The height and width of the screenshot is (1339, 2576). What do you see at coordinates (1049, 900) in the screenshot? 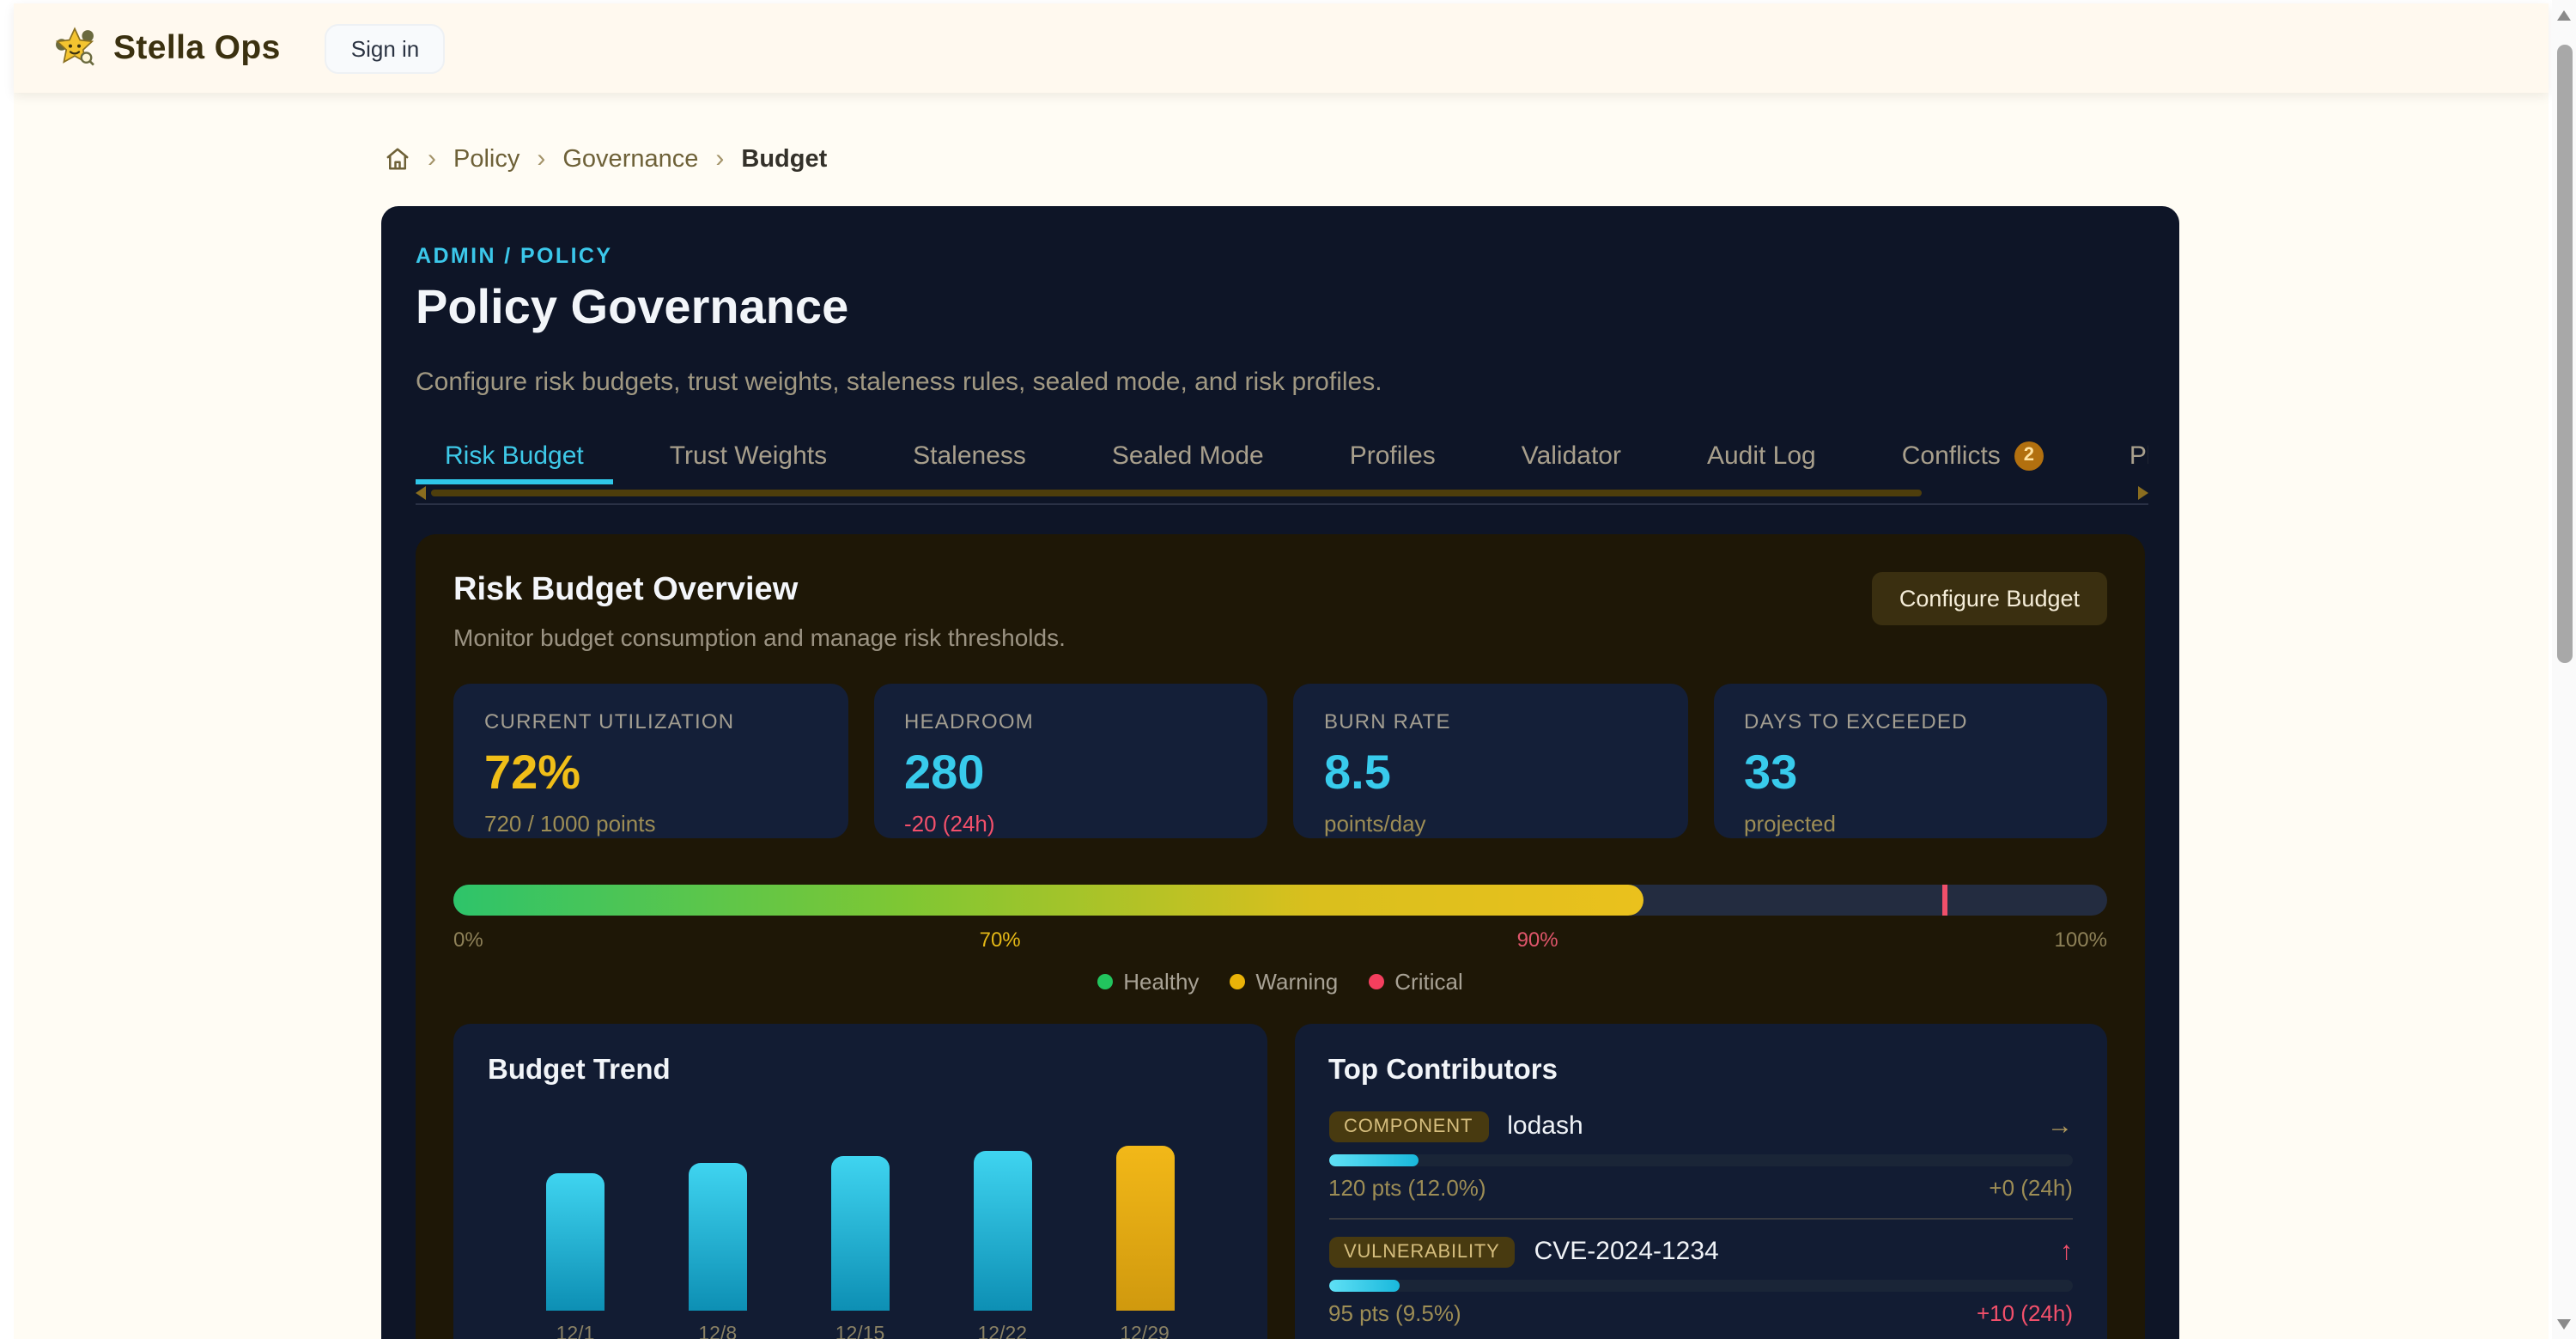
I see `budget-progress-fill` at bounding box center [1049, 900].